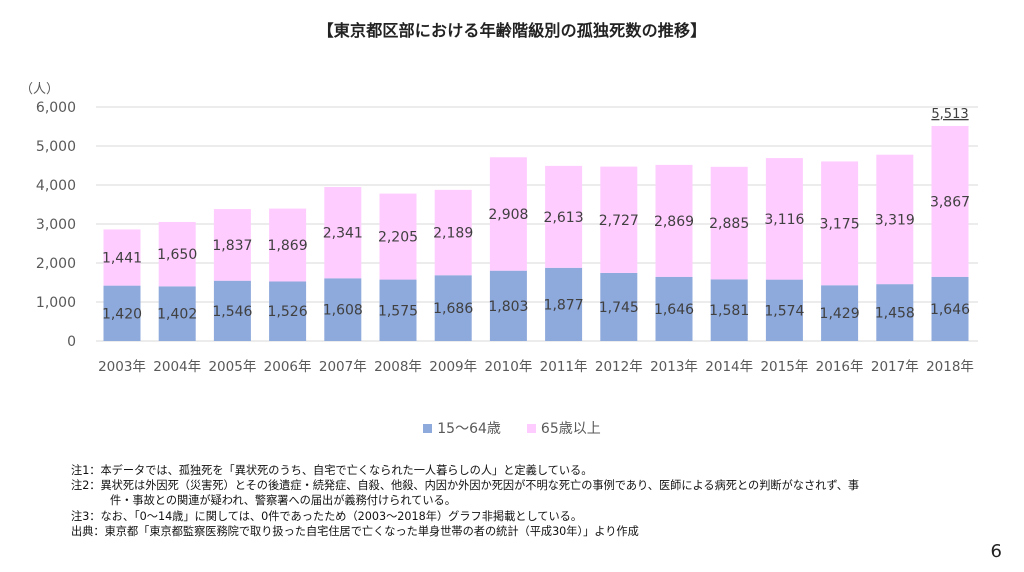  Describe the element at coordinates (840, 367) in the screenshot. I see `x-tick-label: 2016年` at that location.